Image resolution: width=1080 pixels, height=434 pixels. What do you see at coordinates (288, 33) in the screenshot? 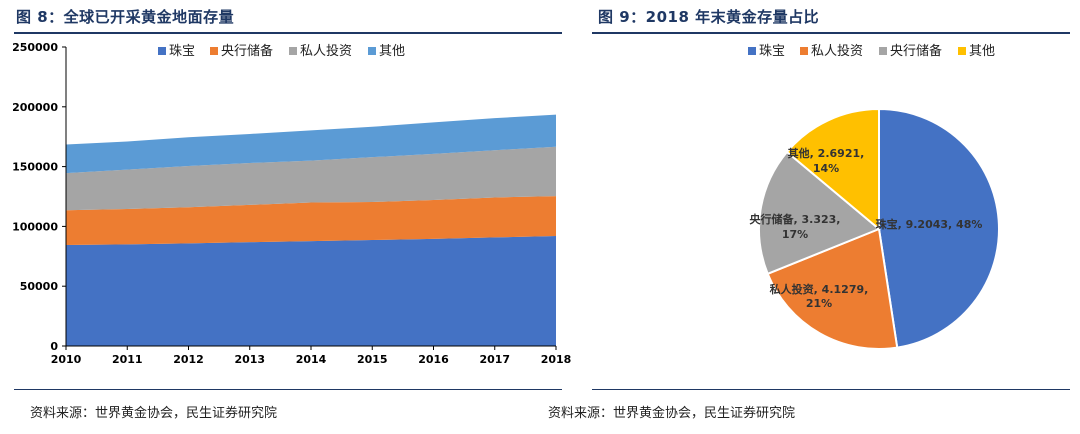
I see `left-title-rule` at bounding box center [288, 33].